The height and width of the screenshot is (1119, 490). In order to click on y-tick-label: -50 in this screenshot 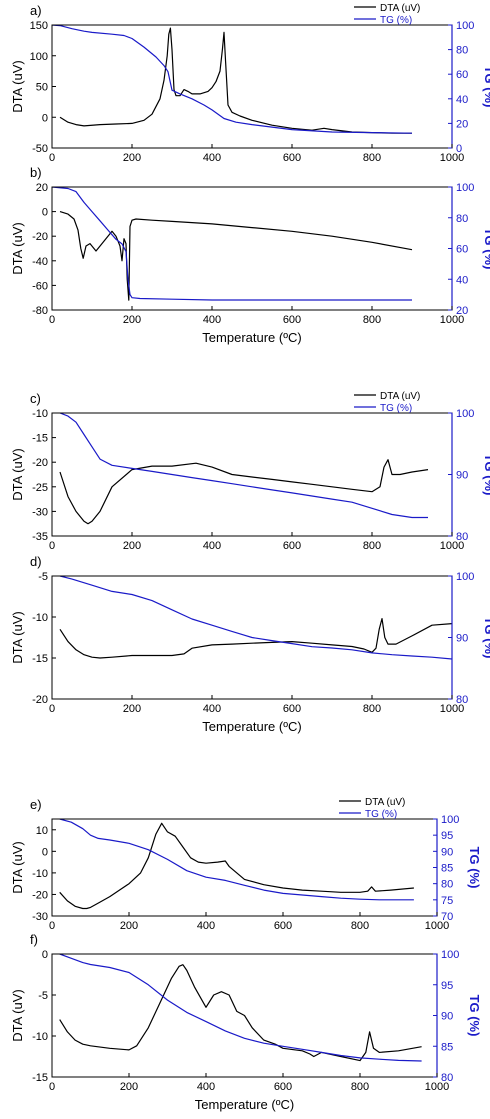, I will do `click(40, 149)`.